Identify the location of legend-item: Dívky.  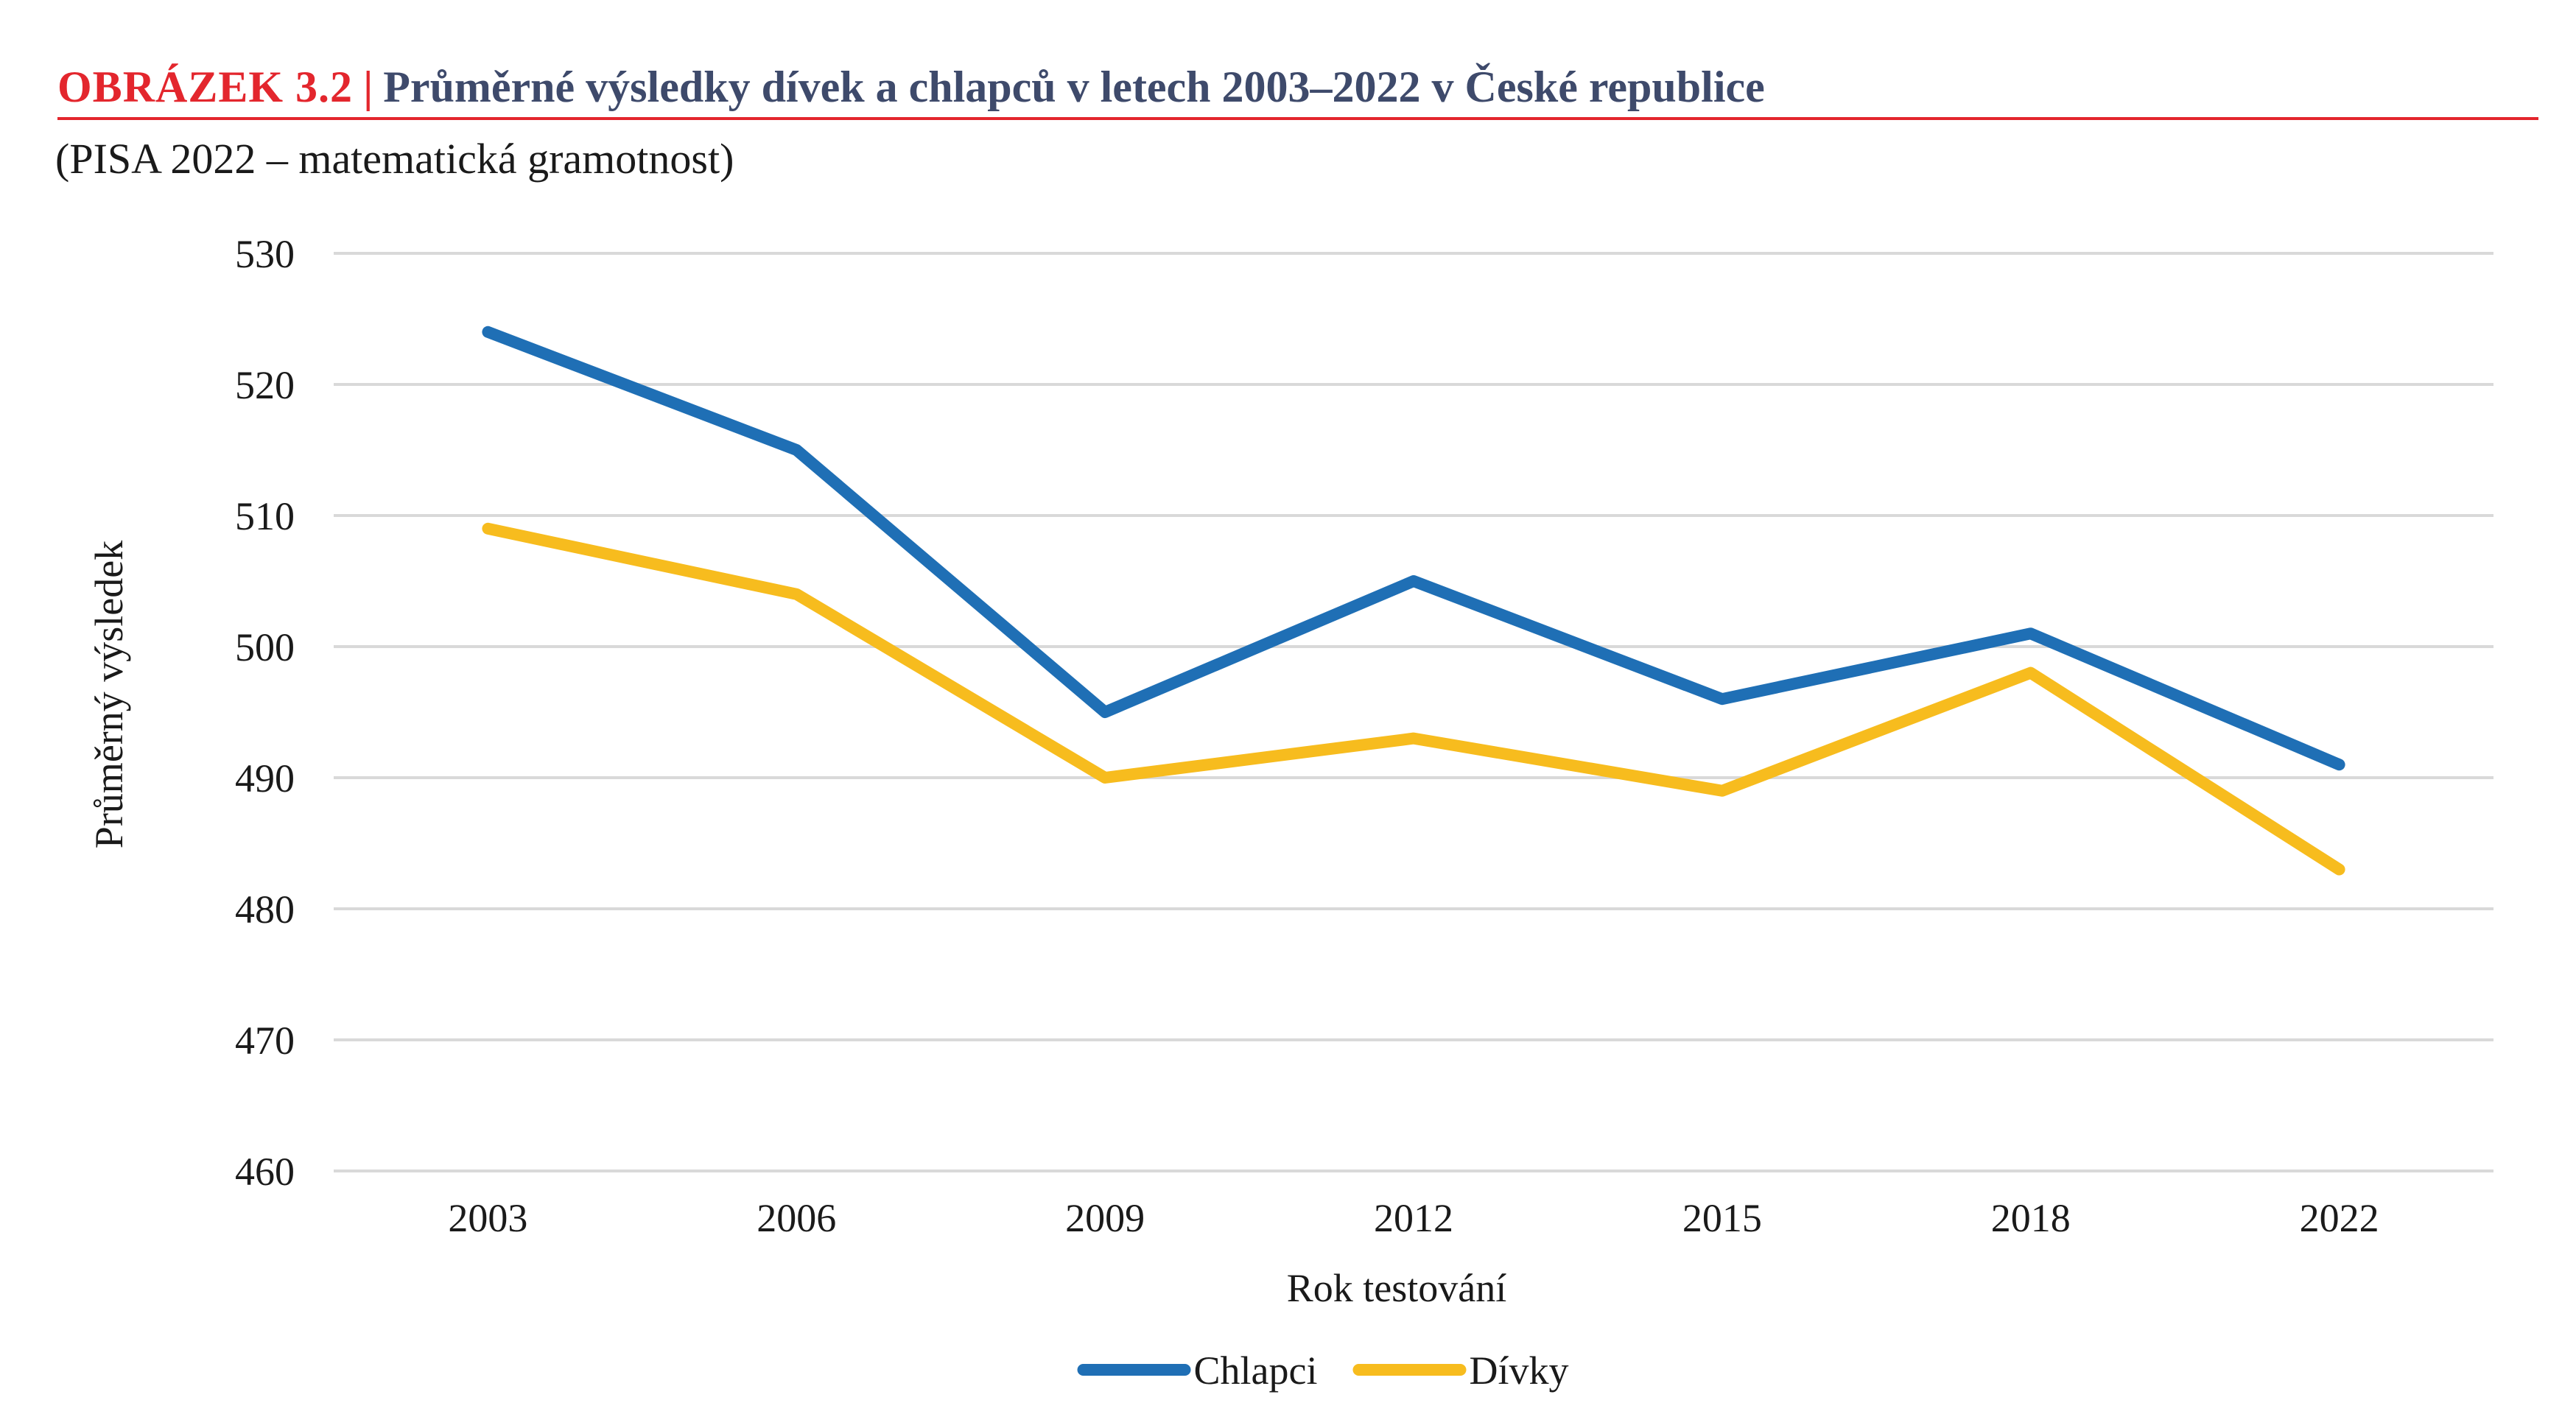
(1460, 1370).